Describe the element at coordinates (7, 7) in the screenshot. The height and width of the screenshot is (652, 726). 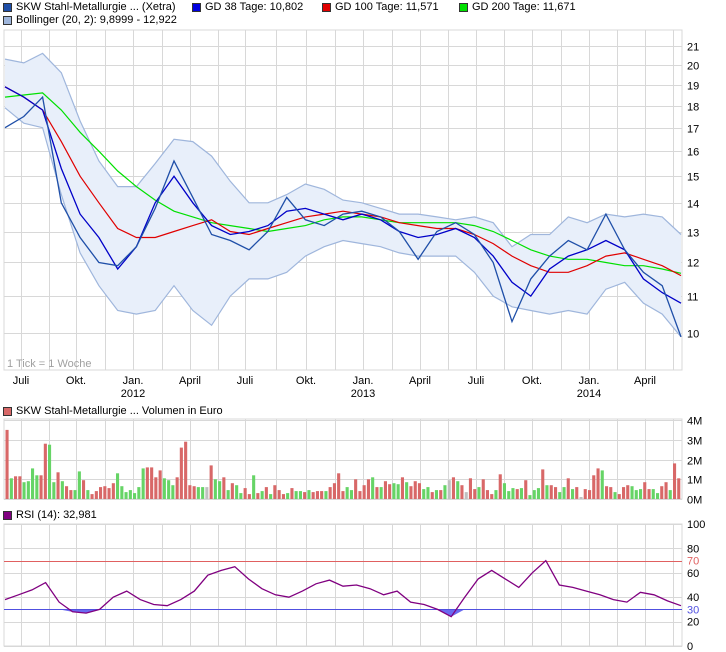
I see `legend-swatch-price` at that location.